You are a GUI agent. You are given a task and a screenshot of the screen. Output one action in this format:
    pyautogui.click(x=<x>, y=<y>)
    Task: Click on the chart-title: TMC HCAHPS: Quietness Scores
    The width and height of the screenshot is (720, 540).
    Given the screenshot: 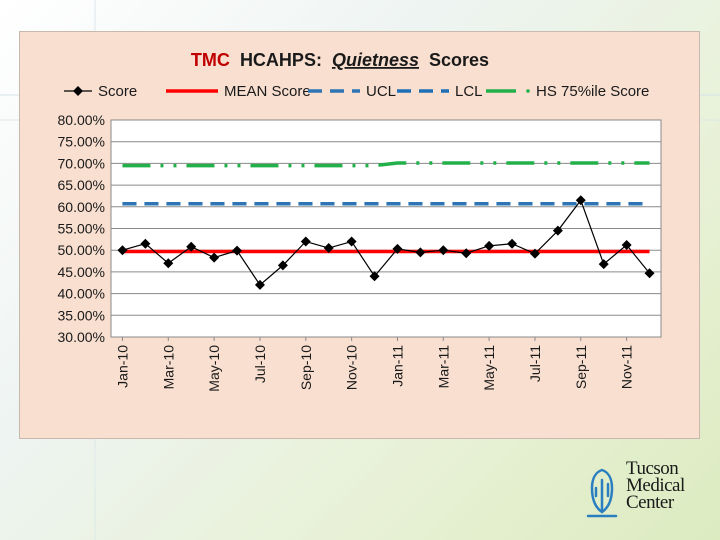 What is the action you would take?
    pyautogui.click(x=340, y=60)
    